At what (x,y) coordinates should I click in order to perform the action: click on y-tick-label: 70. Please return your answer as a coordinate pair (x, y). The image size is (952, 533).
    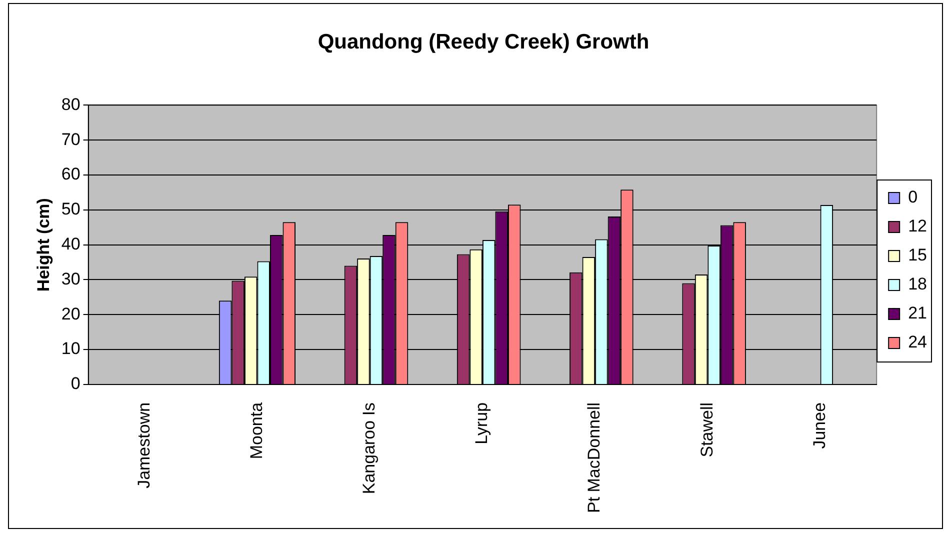
    Looking at the image, I should click on (70, 139).